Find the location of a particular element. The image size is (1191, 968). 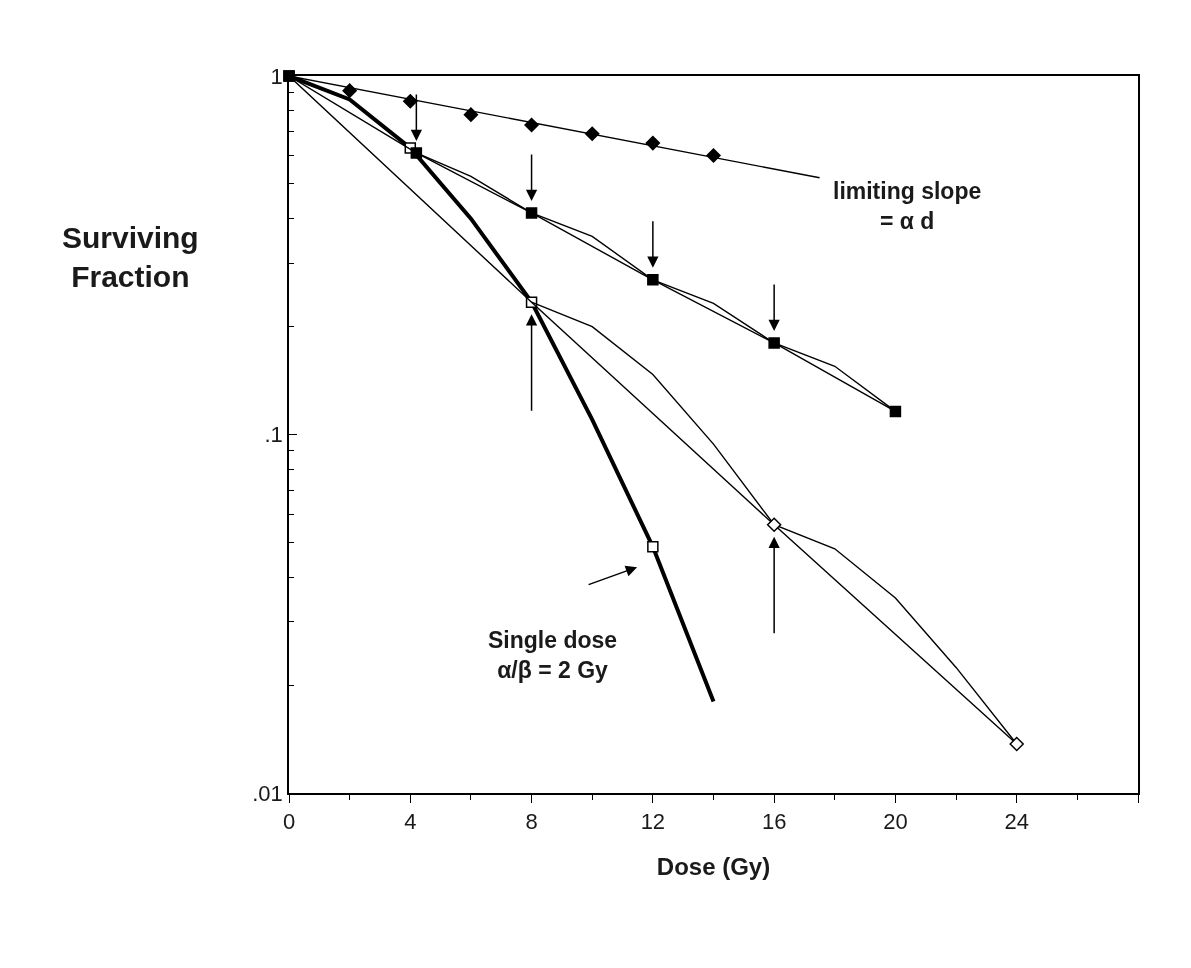

x-tick-label: 8 is located at coordinates (531, 822).